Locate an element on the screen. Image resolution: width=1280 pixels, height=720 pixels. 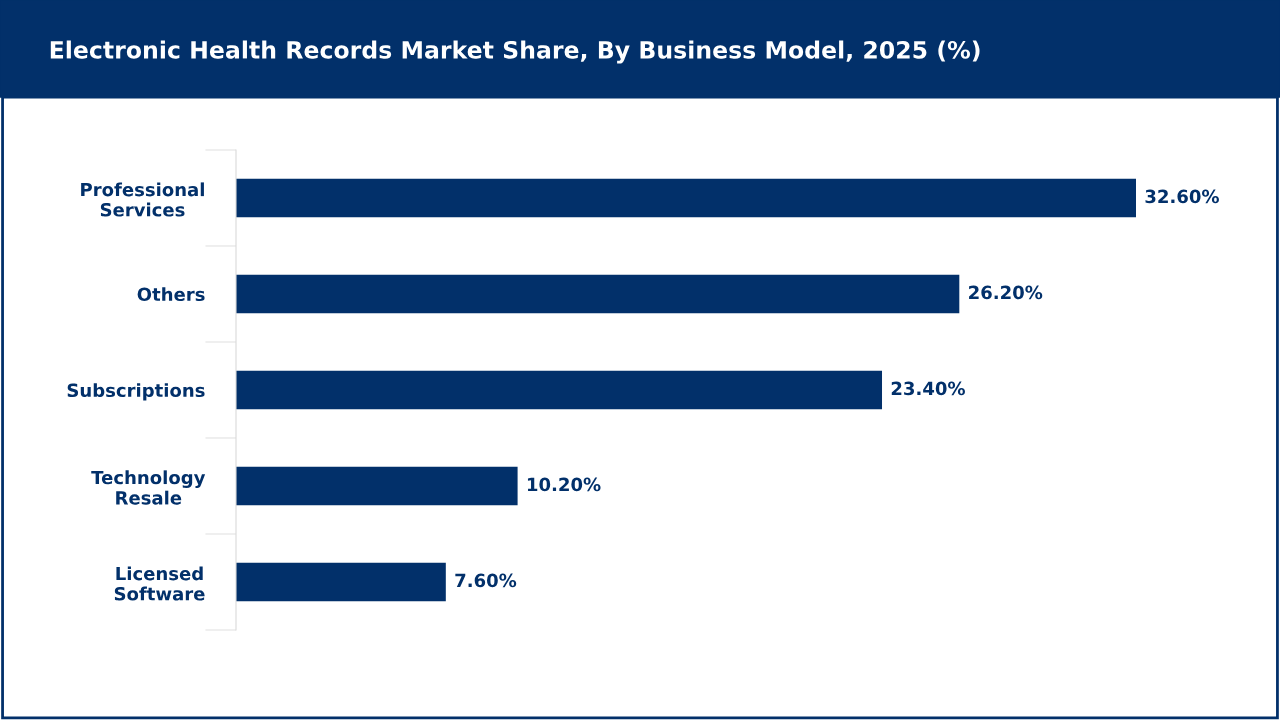
chart-title: Electronic Health Records Market Share, By Business Model, 2025 (%) is located at coordinates (515, 52).